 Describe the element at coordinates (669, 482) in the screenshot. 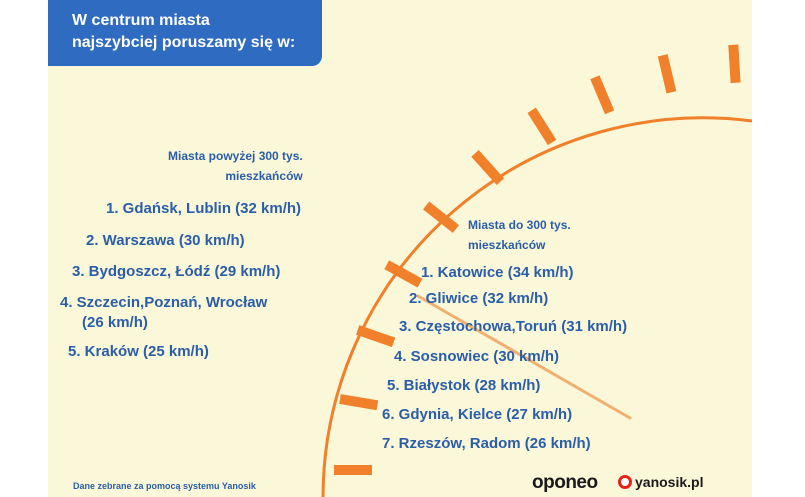

I see `yanosik-logo-text: yanosik.pl` at that location.